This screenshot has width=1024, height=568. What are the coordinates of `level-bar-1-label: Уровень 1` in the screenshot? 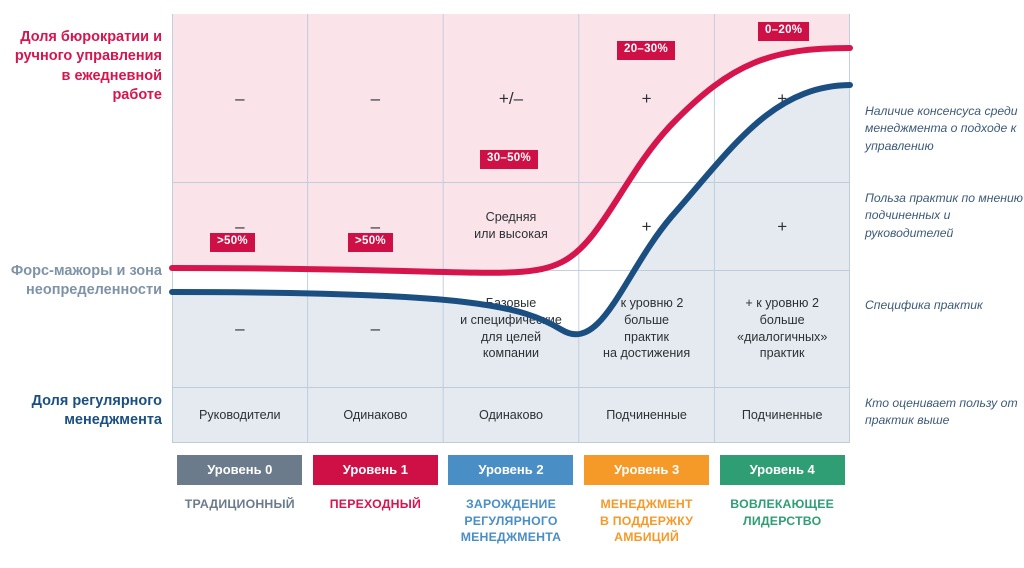 It's located at (375, 470).